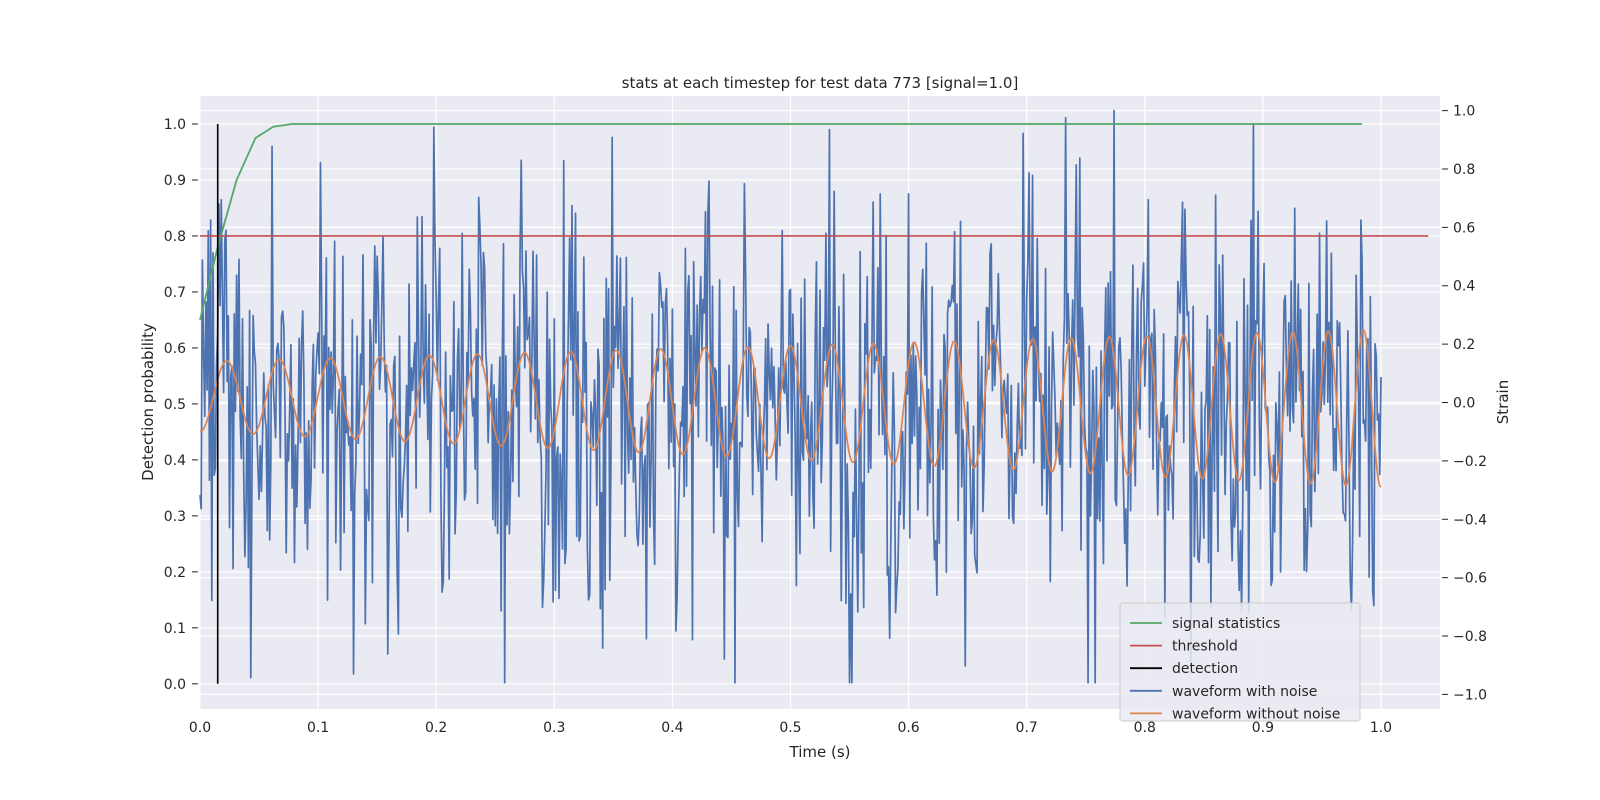 This screenshot has width=1600, height=800. I want to click on y-right-tick-label: −0.8, so click(1470, 637).